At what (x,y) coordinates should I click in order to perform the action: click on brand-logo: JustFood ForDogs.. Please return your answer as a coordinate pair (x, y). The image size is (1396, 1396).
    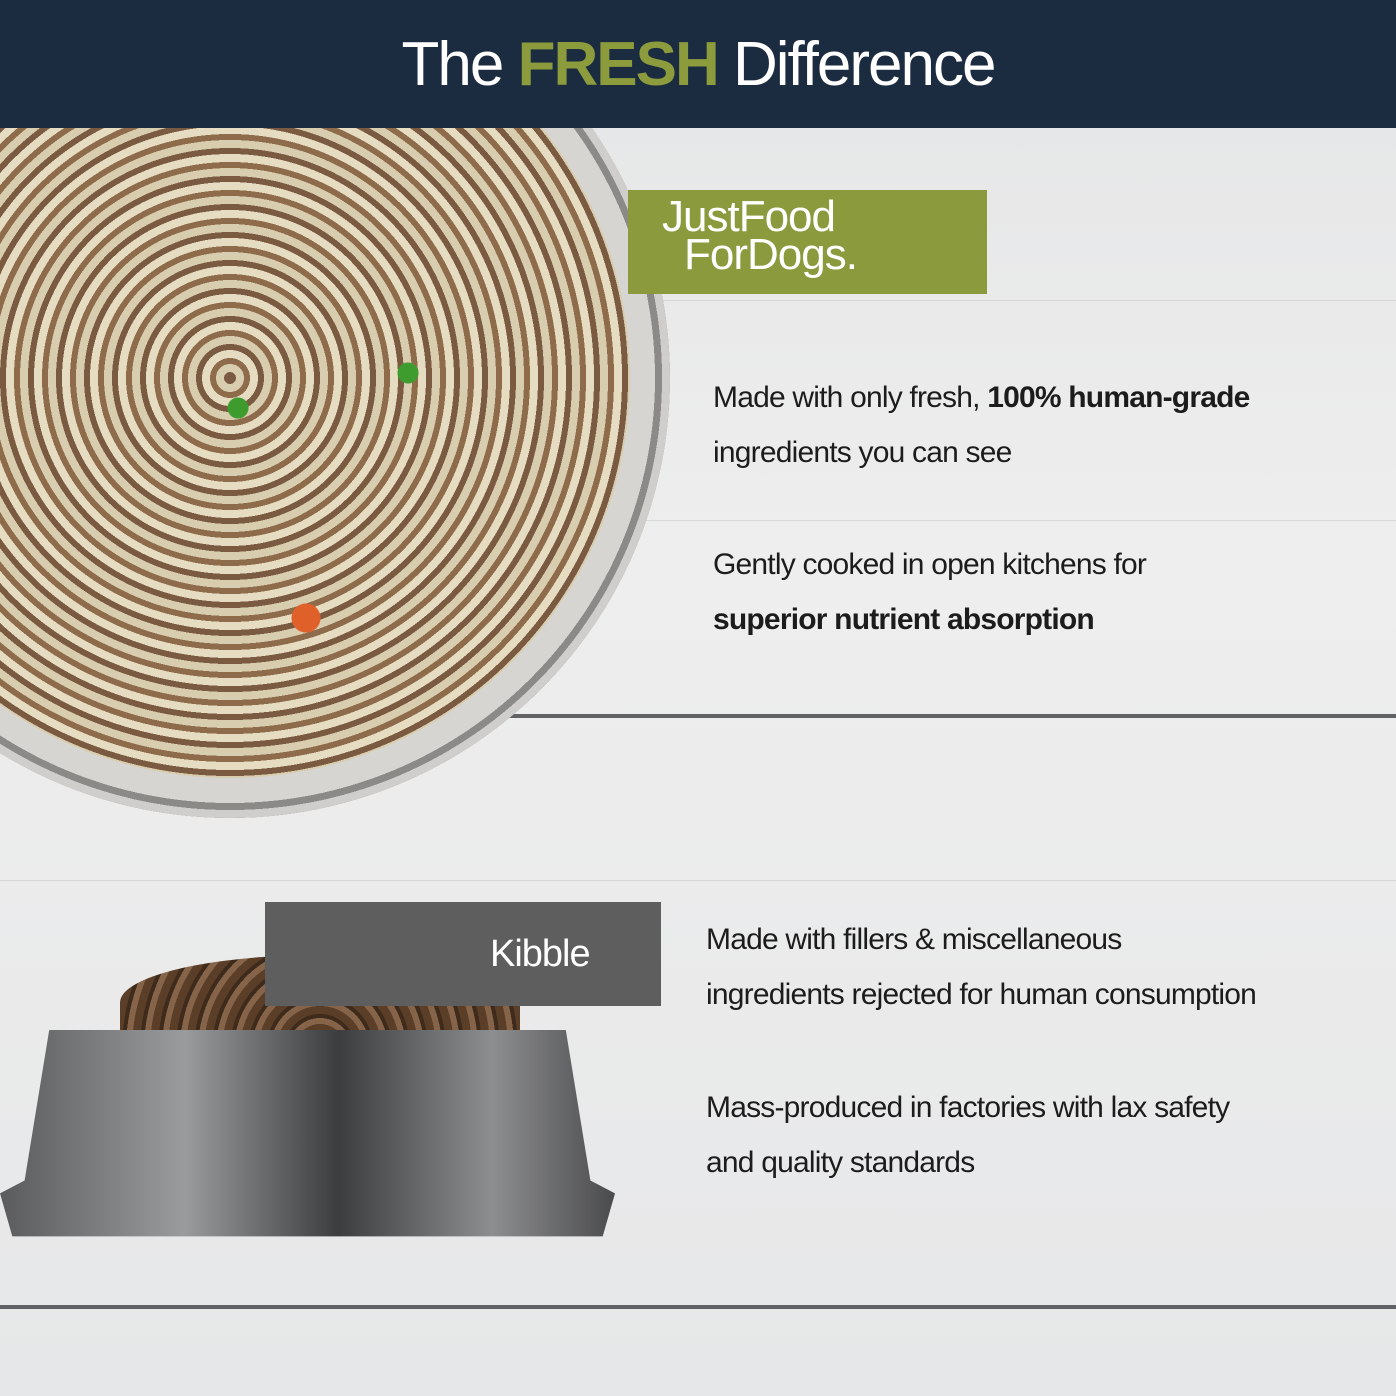
    Looking at the image, I should click on (807, 242).